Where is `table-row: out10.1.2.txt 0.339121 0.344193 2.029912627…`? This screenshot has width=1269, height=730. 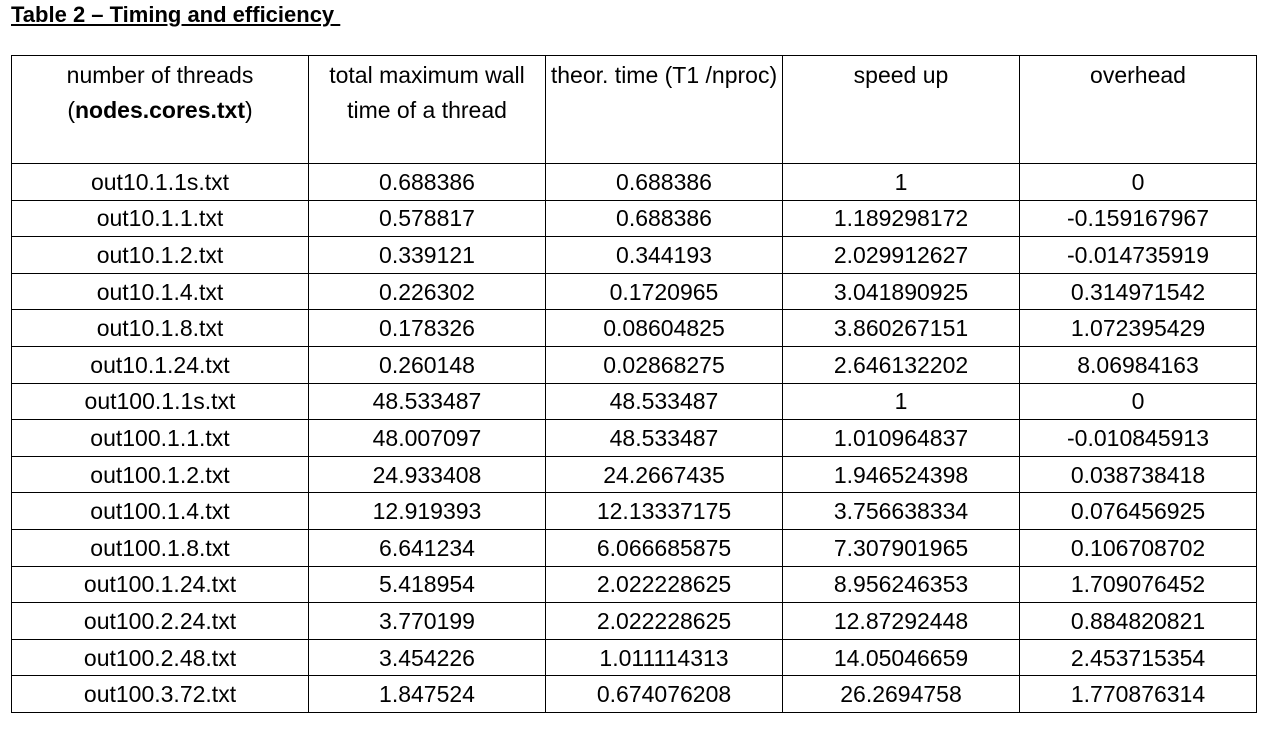
table-row: out10.1.2.txt 0.339121 0.344193 2.029912627… is located at coordinates (634, 255).